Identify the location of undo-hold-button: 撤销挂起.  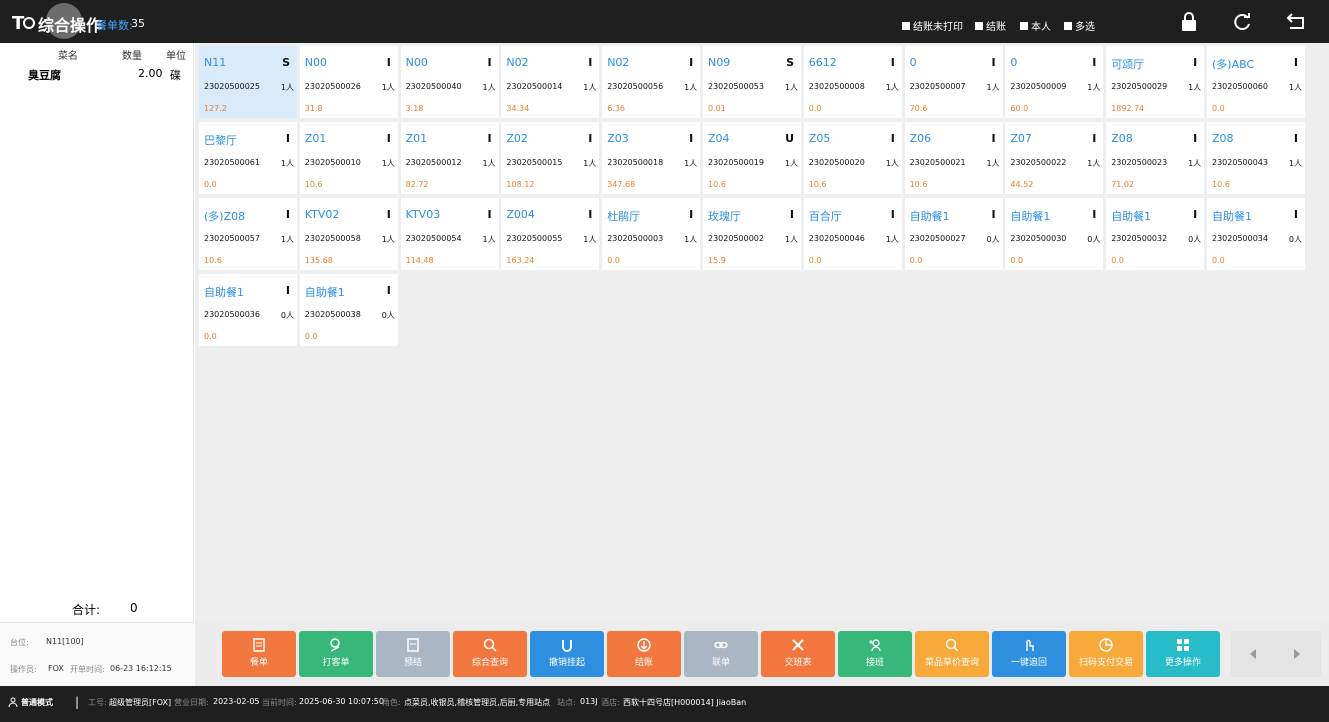
(567, 654).